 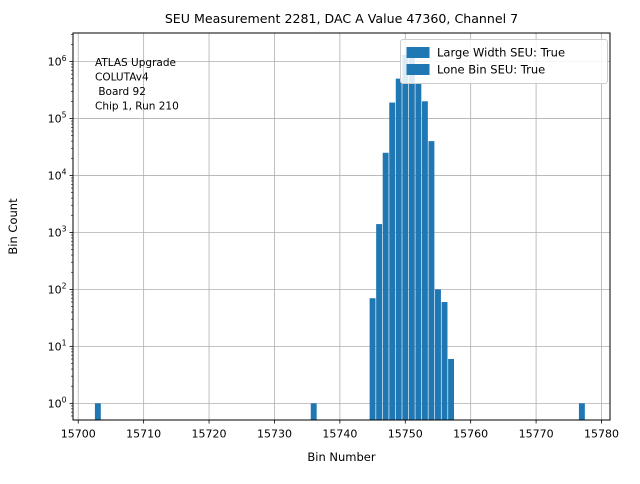 I want to click on x-tick-label: 15710, so click(x=143, y=434).